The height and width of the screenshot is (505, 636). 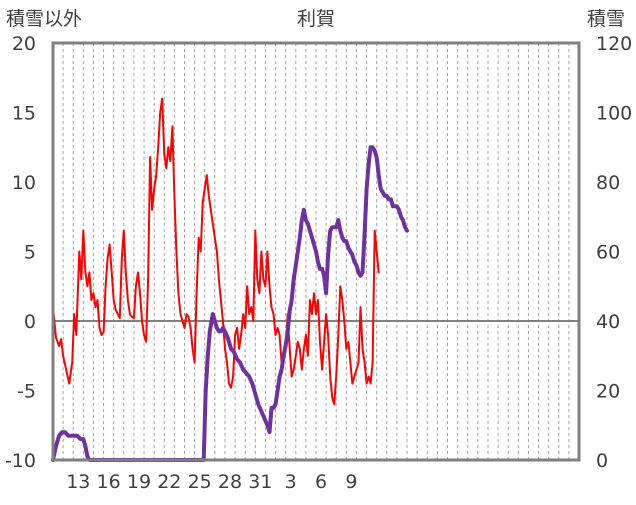 I want to click on y-right-tick-label: 120, so click(x=614, y=44).